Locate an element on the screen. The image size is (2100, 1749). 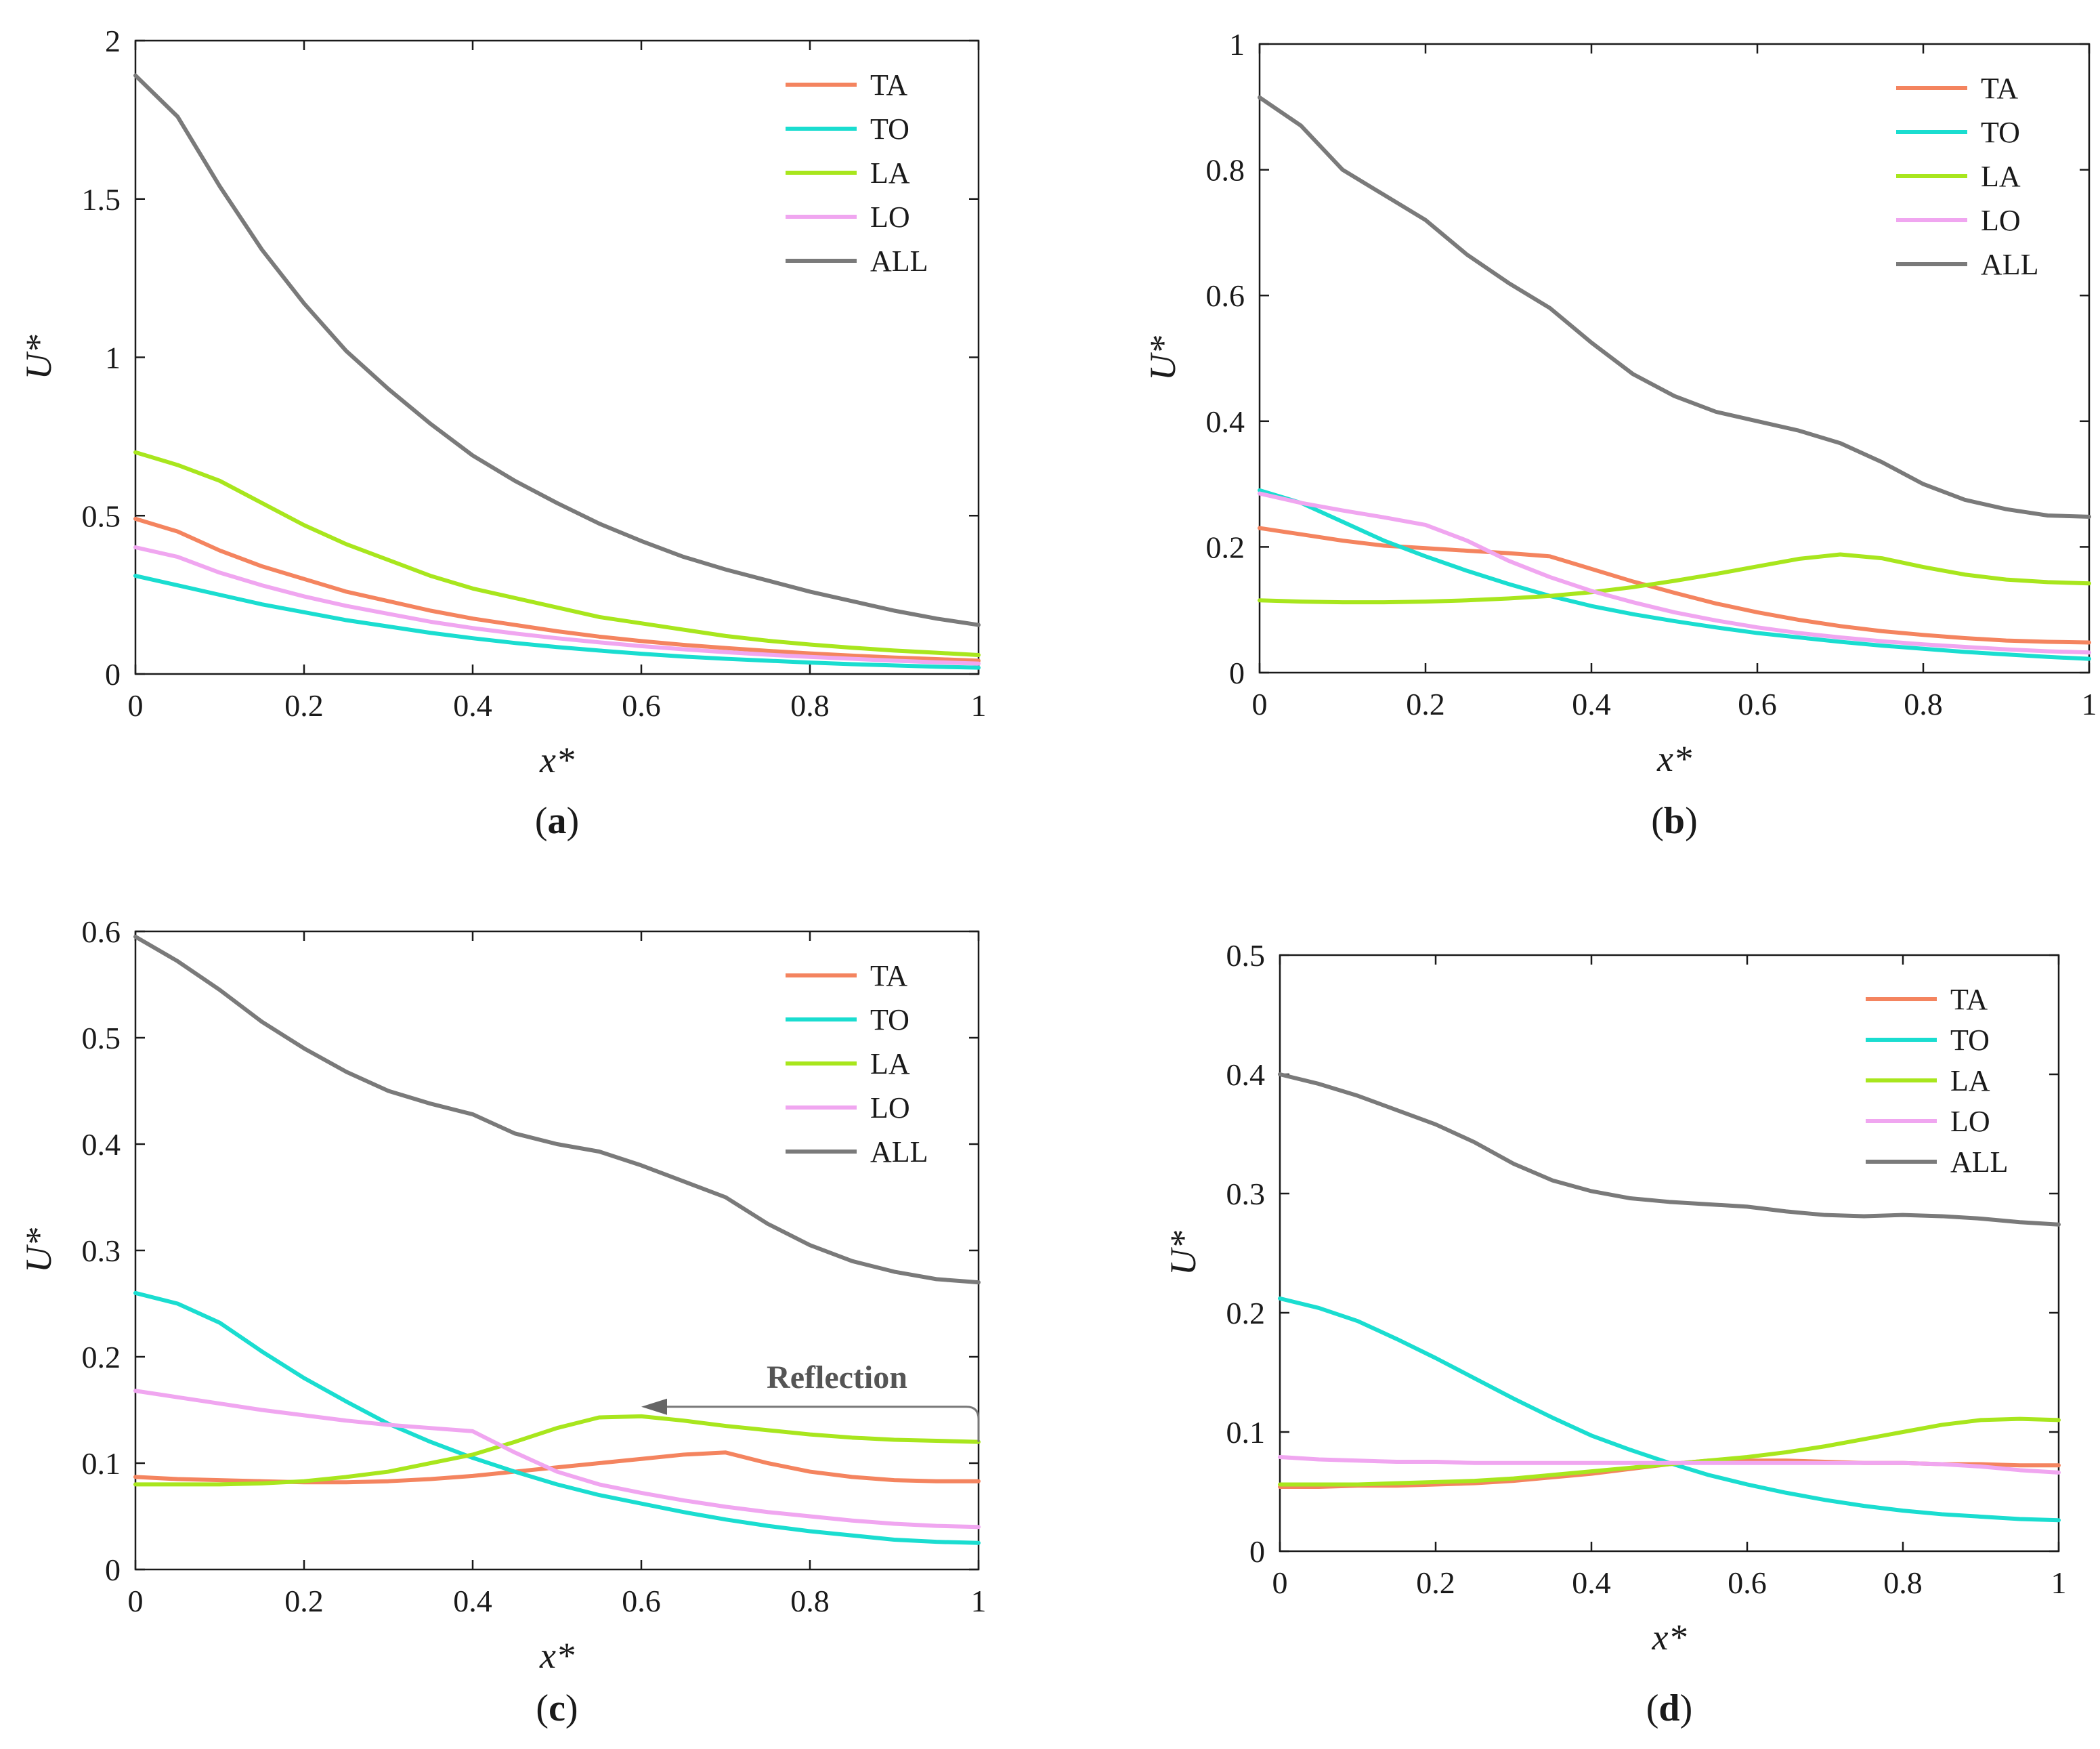
reflection-arrow is located at coordinates (821, 1424).